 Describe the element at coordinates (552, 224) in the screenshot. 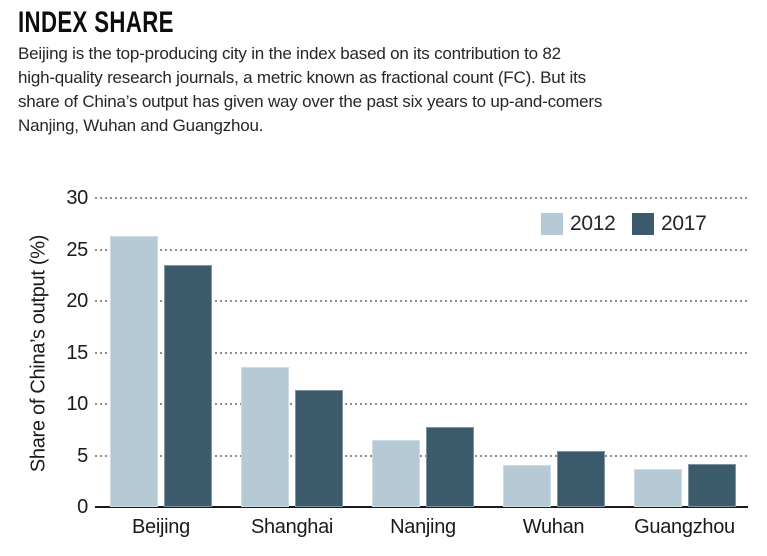

I see `legend-swatch-2012` at that location.